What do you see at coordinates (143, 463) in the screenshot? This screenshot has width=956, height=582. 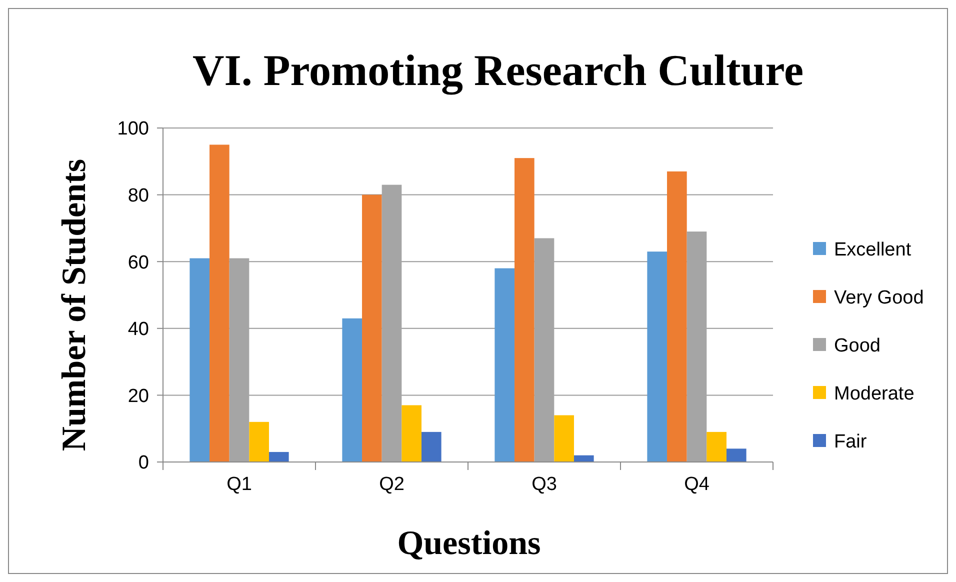 I see `y-tick-label: 0` at bounding box center [143, 463].